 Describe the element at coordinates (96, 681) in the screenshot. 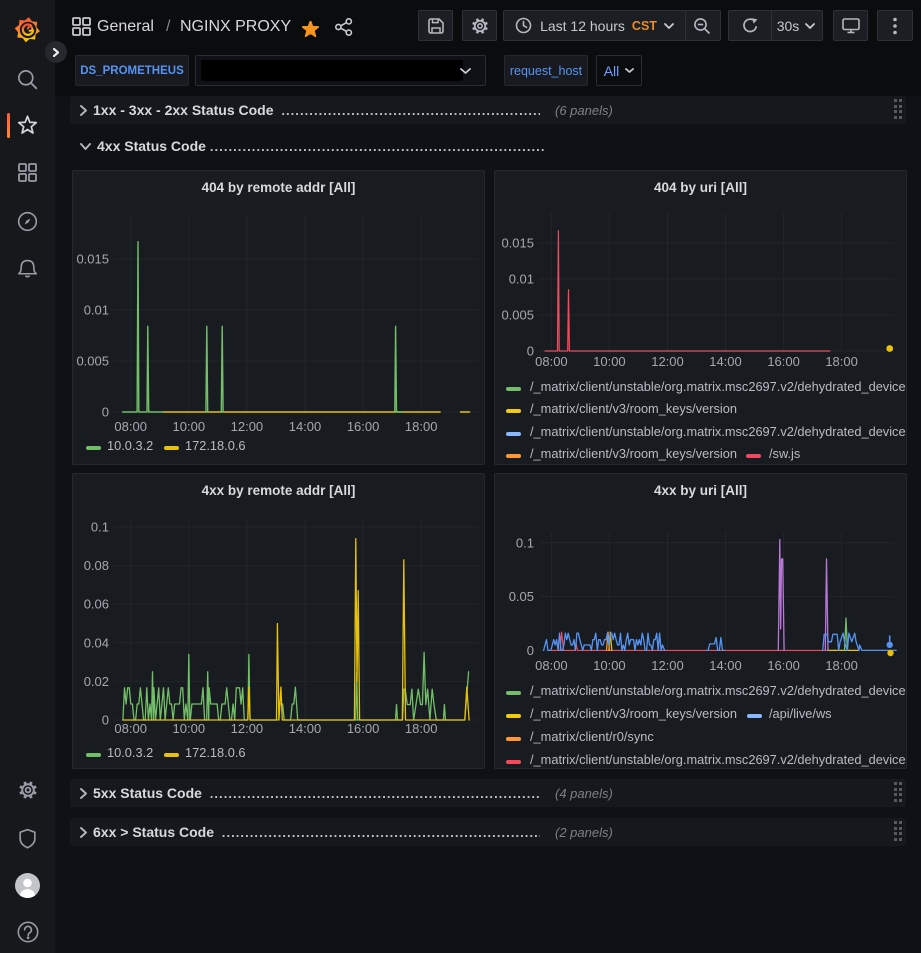

I see `svg-text: 0.02` at that location.